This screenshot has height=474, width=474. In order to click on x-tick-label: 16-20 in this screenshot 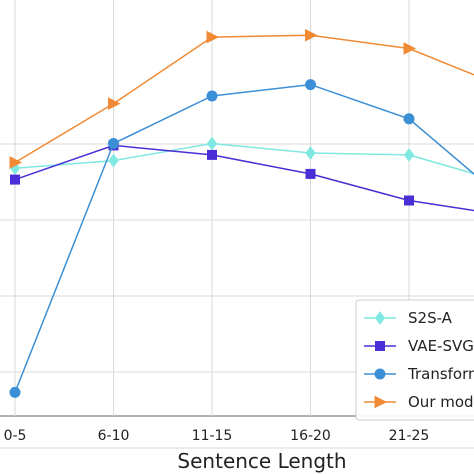, I will do `click(310, 436)`.